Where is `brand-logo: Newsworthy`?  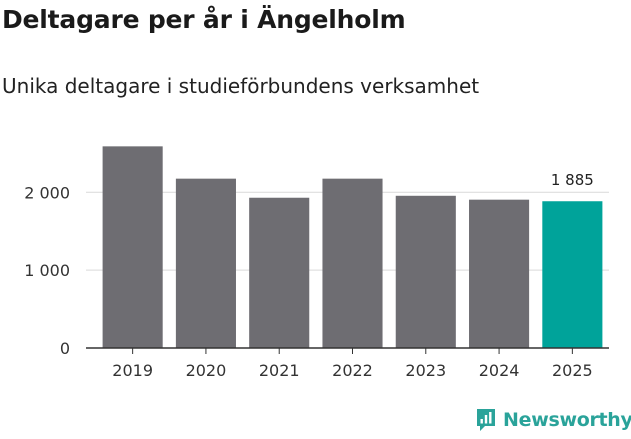 brand-logo: Newsworthy is located at coordinates (553, 420).